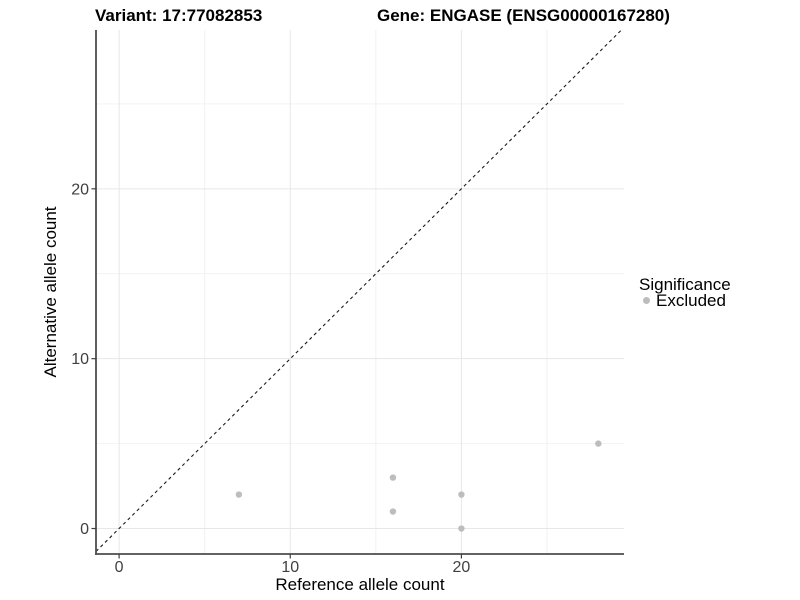 Image resolution: width=800 pixels, height=600 pixels. Describe the element at coordinates (290, 567) in the screenshot. I see `x-tick-label: 10` at that location.